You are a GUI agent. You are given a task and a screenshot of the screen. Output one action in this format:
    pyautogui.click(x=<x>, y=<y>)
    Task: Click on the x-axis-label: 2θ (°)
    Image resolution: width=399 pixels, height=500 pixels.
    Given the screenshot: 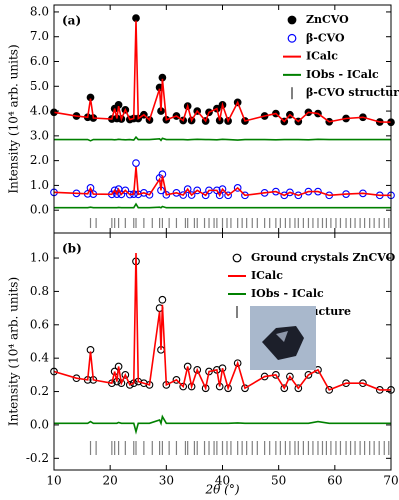 What is the action you would take?
    pyautogui.click(x=221, y=490)
    